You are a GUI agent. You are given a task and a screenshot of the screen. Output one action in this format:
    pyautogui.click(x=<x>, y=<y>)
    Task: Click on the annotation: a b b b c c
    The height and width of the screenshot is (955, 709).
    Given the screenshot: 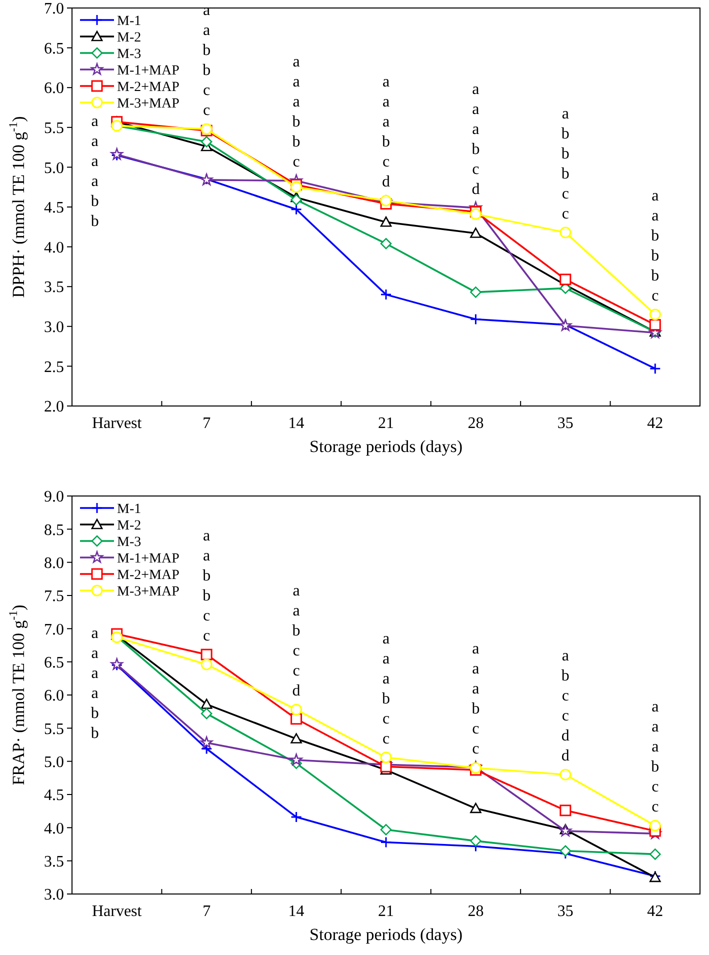 What is the action you would take?
    pyautogui.click(x=565, y=163)
    